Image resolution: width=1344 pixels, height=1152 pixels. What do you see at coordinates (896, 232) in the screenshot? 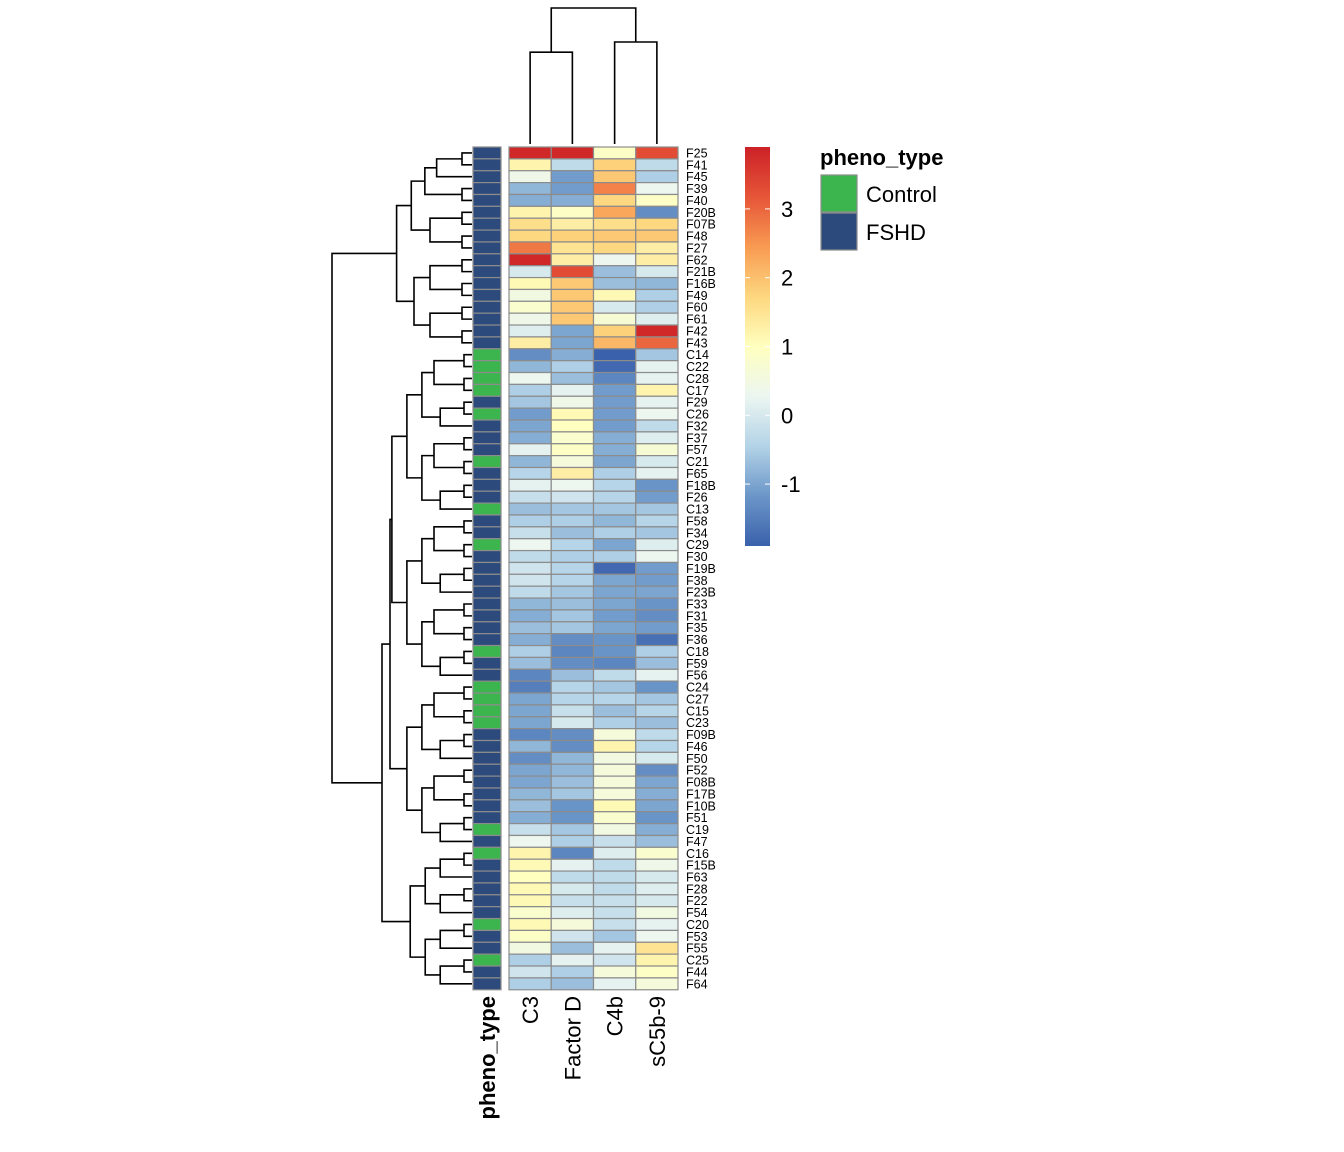
I see `legend-label-fshd: FSHD` at bounding box center [896, 232].